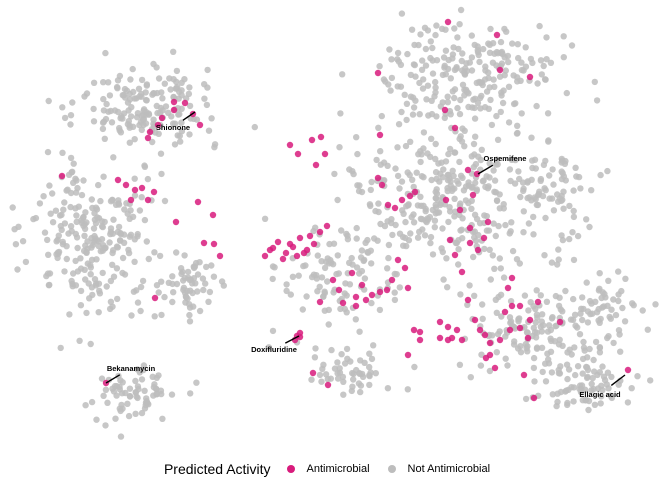 This screenshot has width=672, height=480. I want to click on annotation-leader-line, so click(113, 379).